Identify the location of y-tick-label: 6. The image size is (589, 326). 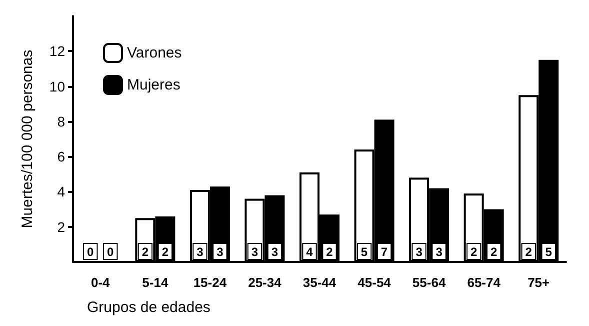
(61, 156).